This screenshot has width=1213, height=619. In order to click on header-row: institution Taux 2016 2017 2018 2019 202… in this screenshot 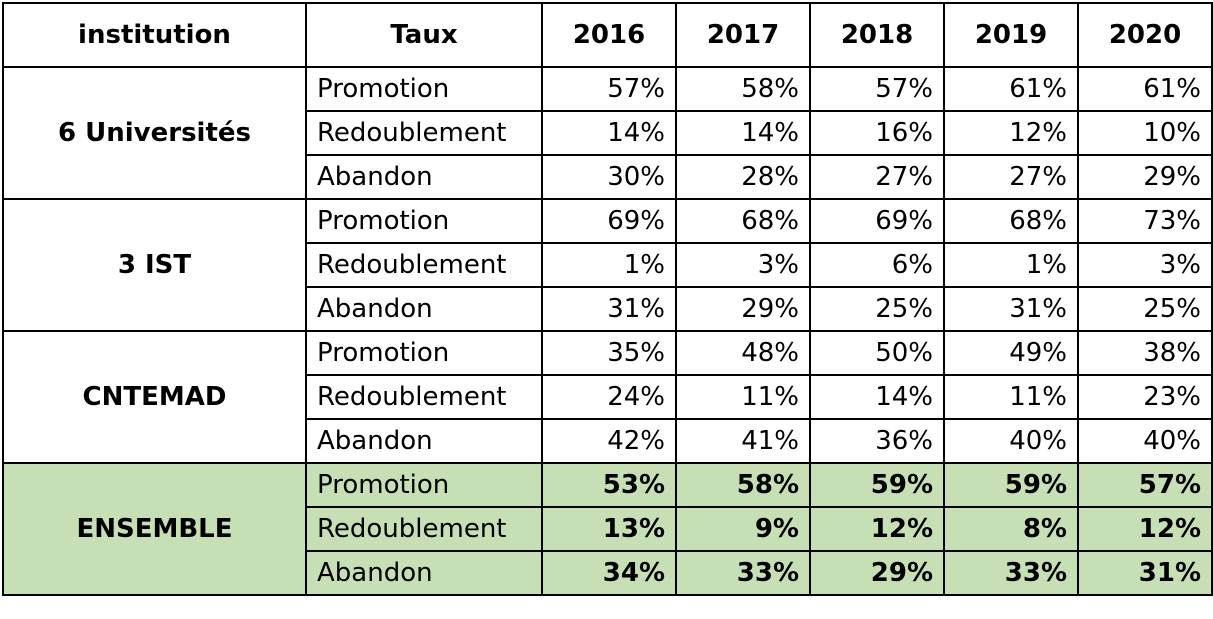, I will do `click(607, 35)`.